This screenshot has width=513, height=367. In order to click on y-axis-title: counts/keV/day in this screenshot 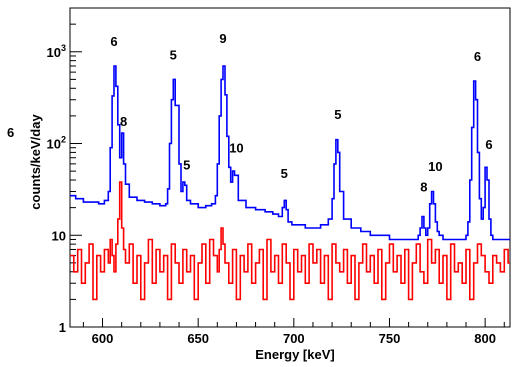, I will do `click(35, 162)`.